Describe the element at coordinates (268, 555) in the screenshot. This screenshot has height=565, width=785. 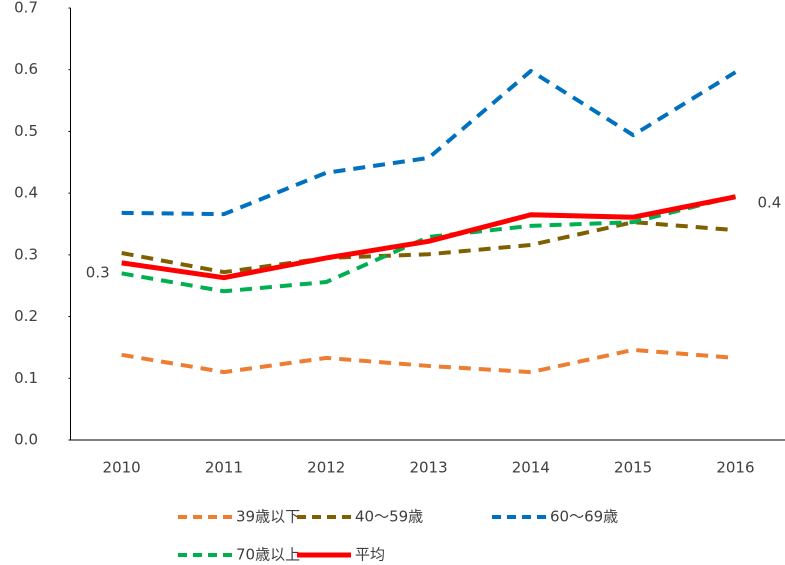
I see `legend-label: 70歳以上` at that location.